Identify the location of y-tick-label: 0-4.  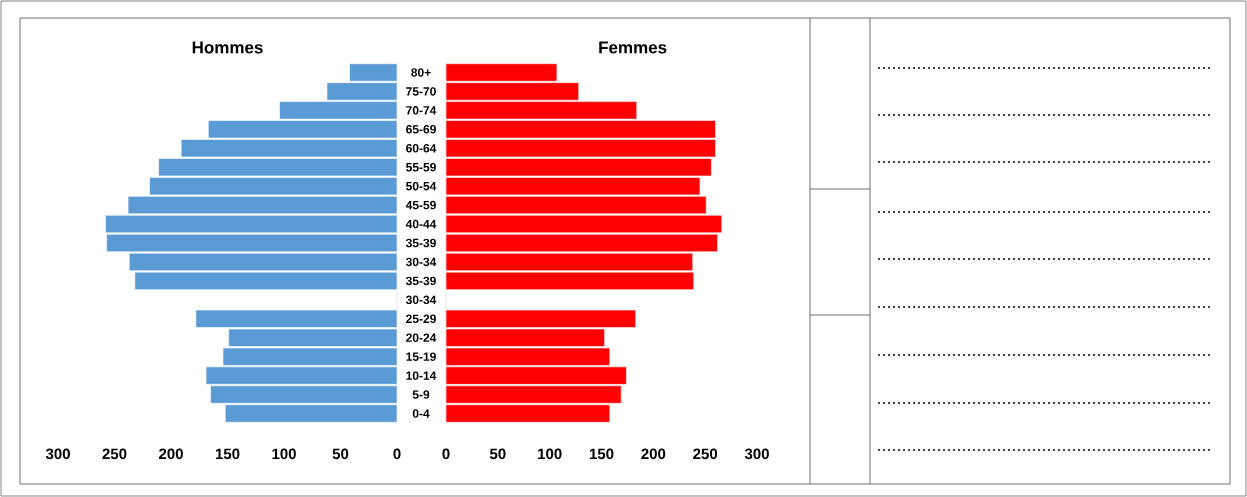
(421, 413).